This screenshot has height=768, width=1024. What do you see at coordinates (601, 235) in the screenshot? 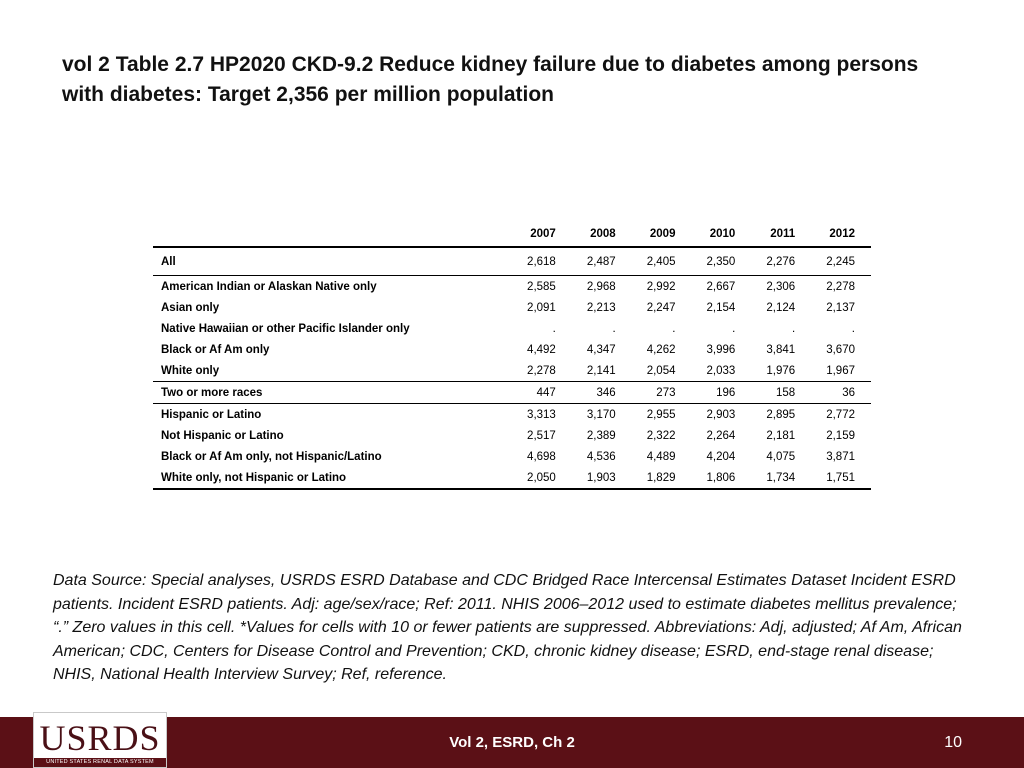
I see `year-header: 2008` at bounding box center [601, 235].